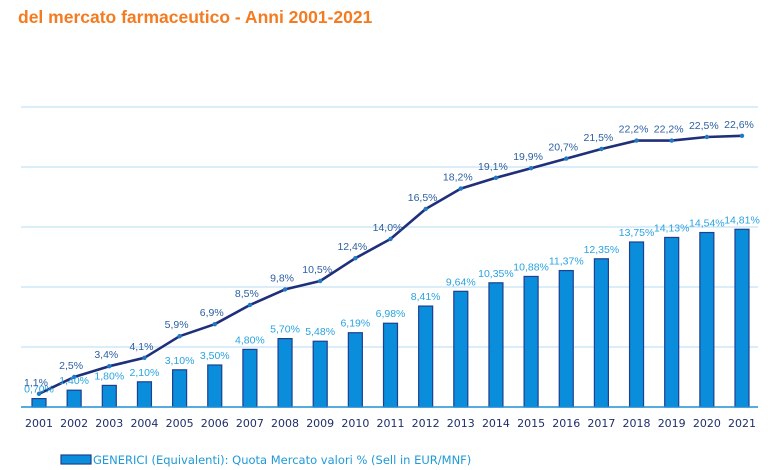 The image size is (780, 470). What do you see at coordinates (391, 314) in the screenshot?
I see `bar-data-label: 6,98%` at bounding box center [391, 314].